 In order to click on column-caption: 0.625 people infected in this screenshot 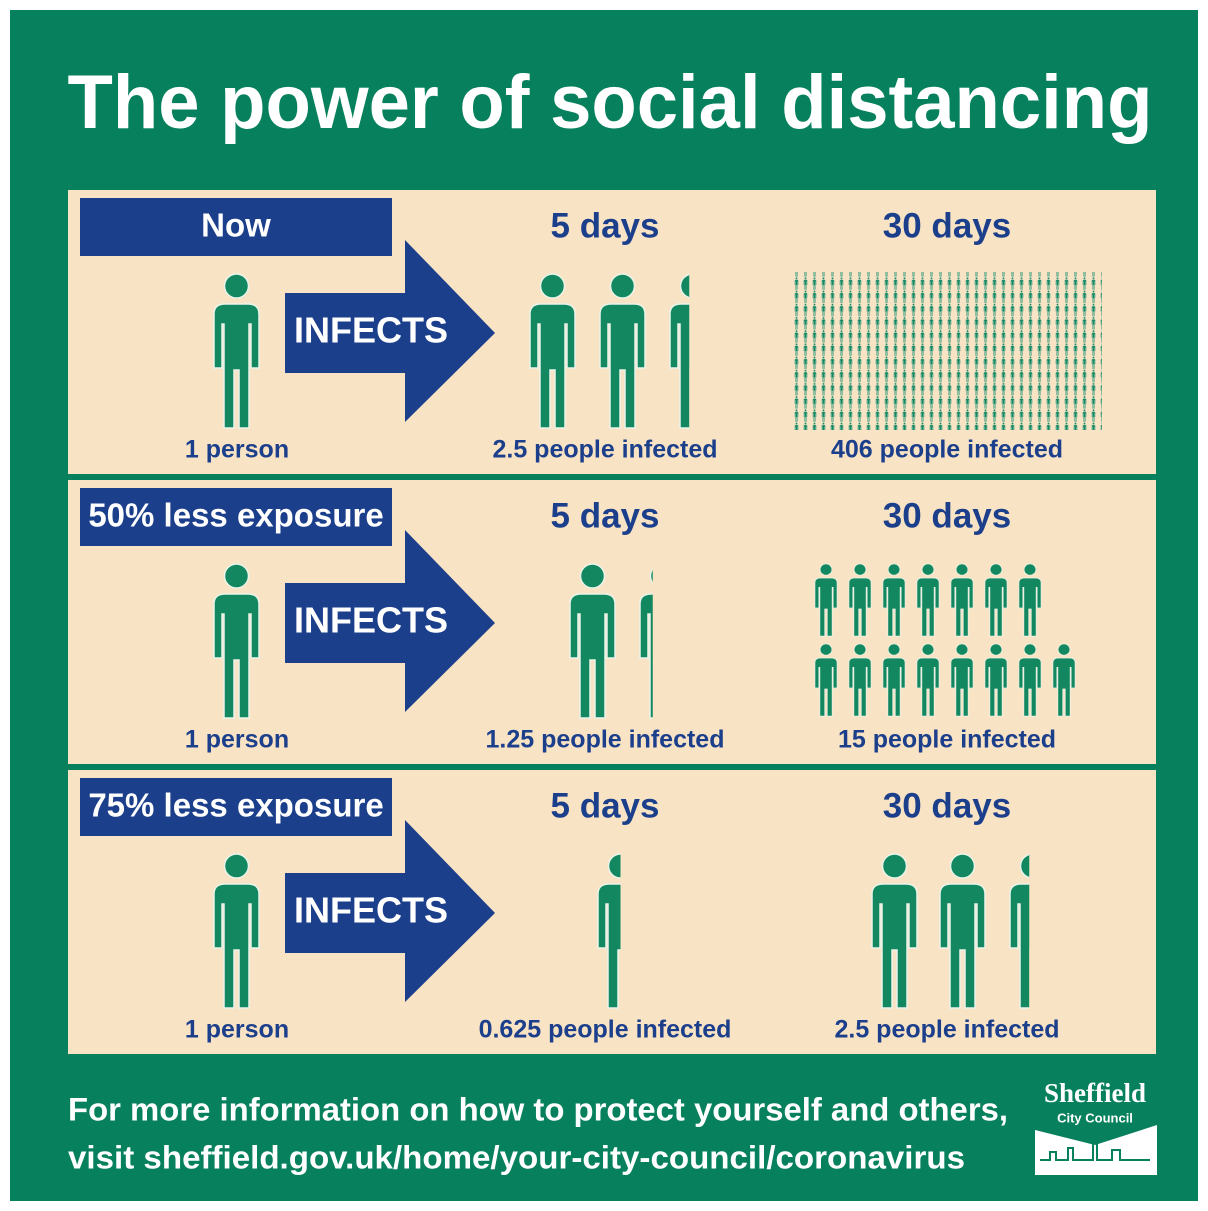, I will do `click(605, 1030)`.